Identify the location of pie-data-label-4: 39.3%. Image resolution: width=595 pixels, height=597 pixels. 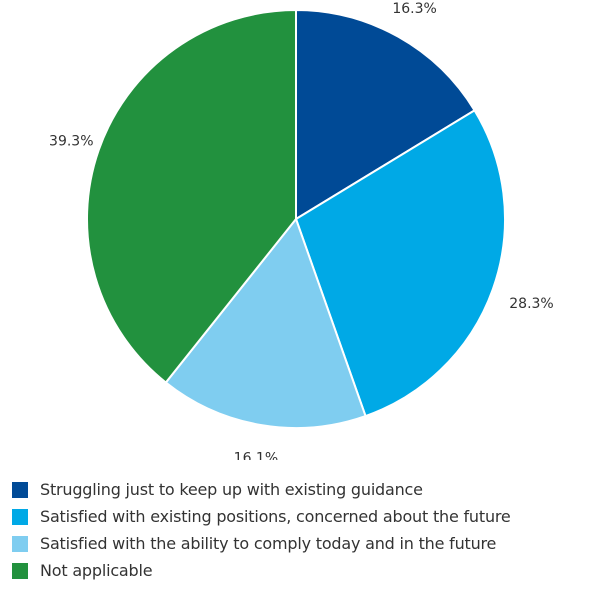
(71, 142).